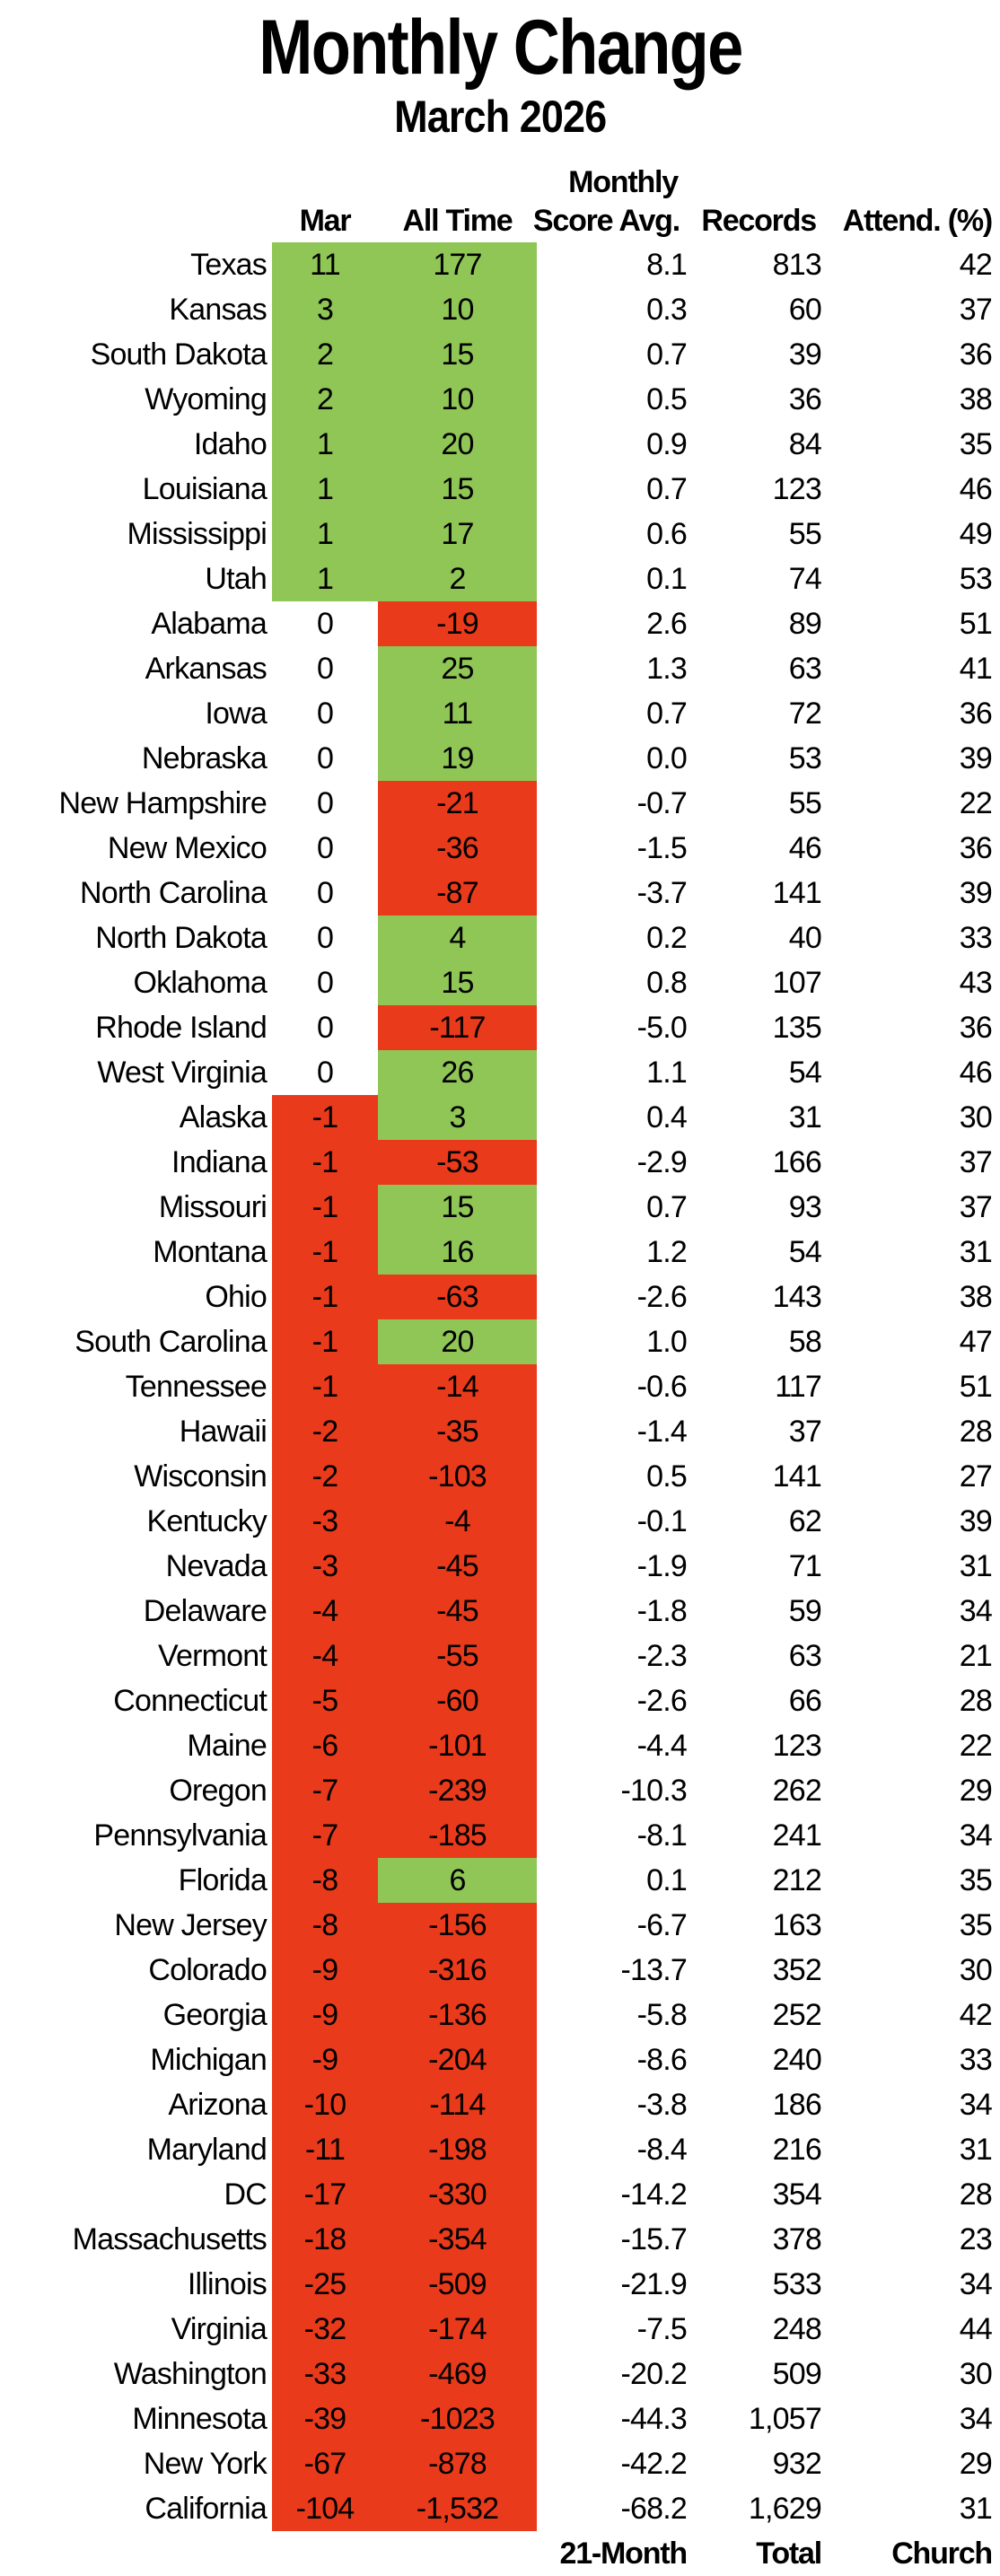 The image size is (1000, 2576). What do you see at coordinates (667, 937) in the screenshot?
I see `score-avg-cell: 0.2` at bounding box center [667, 937].